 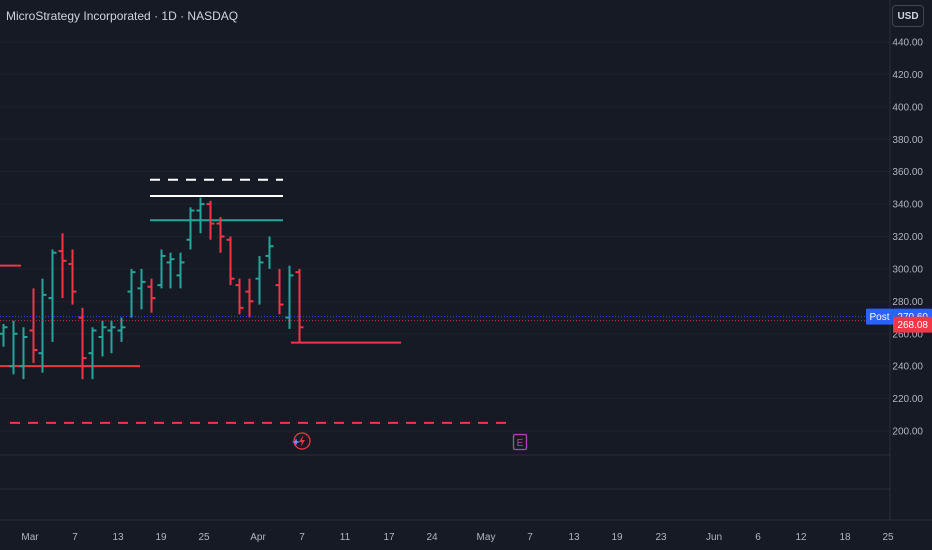 I want to click on time-tick-label: Jun, so click(x=714, y=537).